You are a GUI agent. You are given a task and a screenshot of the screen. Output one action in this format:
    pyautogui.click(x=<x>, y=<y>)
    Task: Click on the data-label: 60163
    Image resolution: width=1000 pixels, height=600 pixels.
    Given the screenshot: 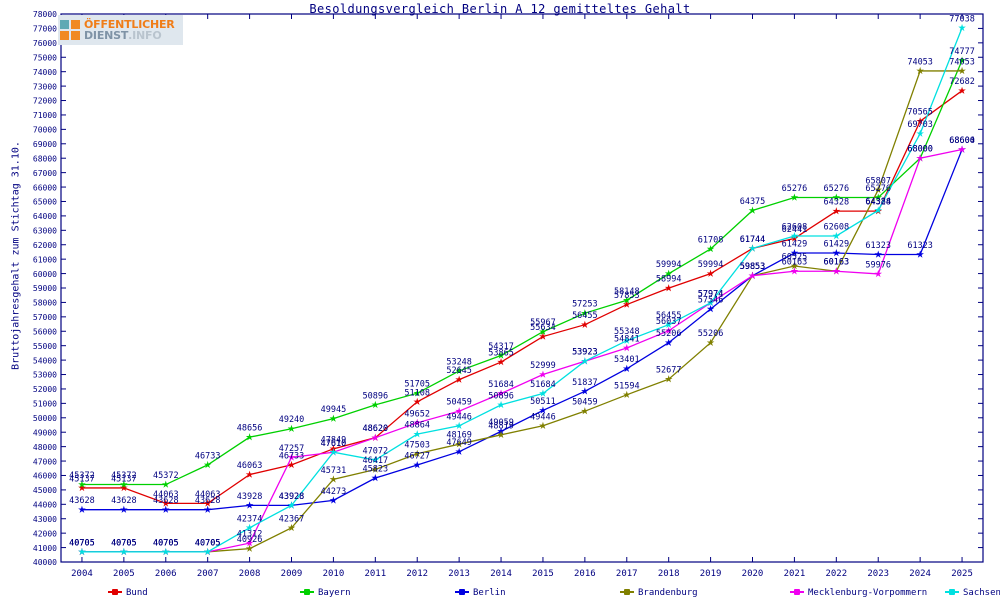 What is the action you would take?
    pyautogui.click(x=837, y=263)
    